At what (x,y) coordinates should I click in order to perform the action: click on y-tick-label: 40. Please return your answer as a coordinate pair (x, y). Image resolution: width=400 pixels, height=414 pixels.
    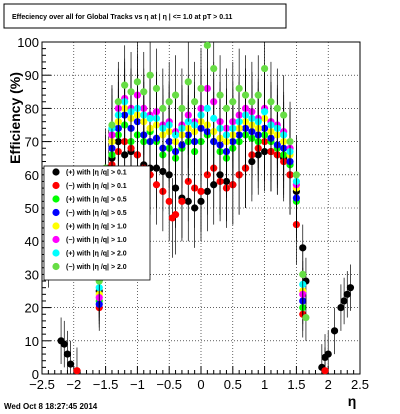
    Looking at the image, I should click on (32, 241).